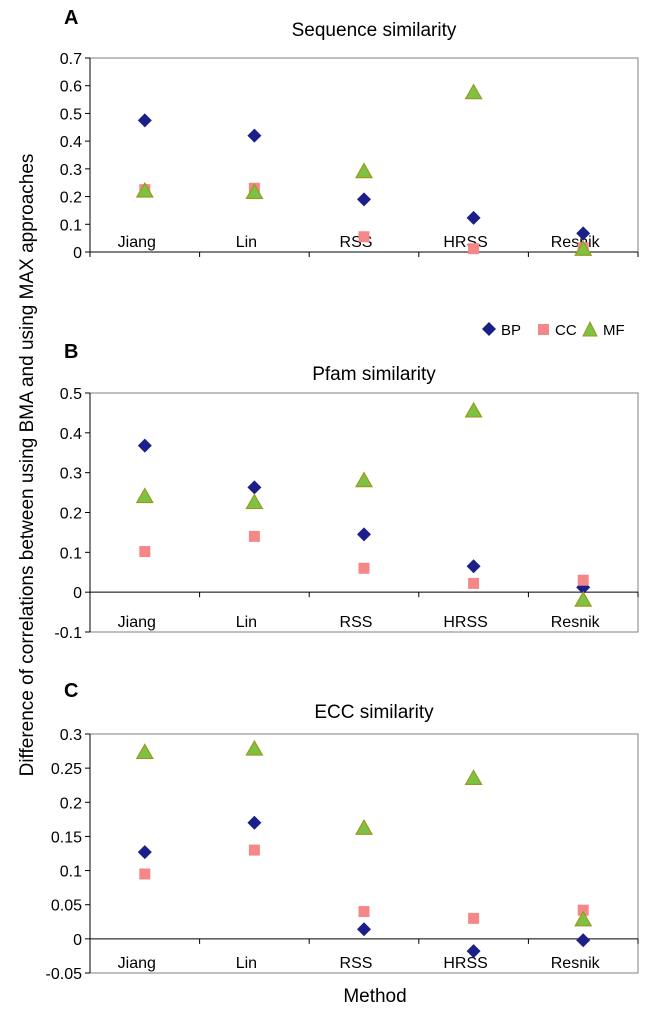 This screenshot has height=1011, width=645. What do you see at coordinates (71, 87) in the screenshot?
I see `y-tick-label-a: 0.6` at bounding box center [71, 87].